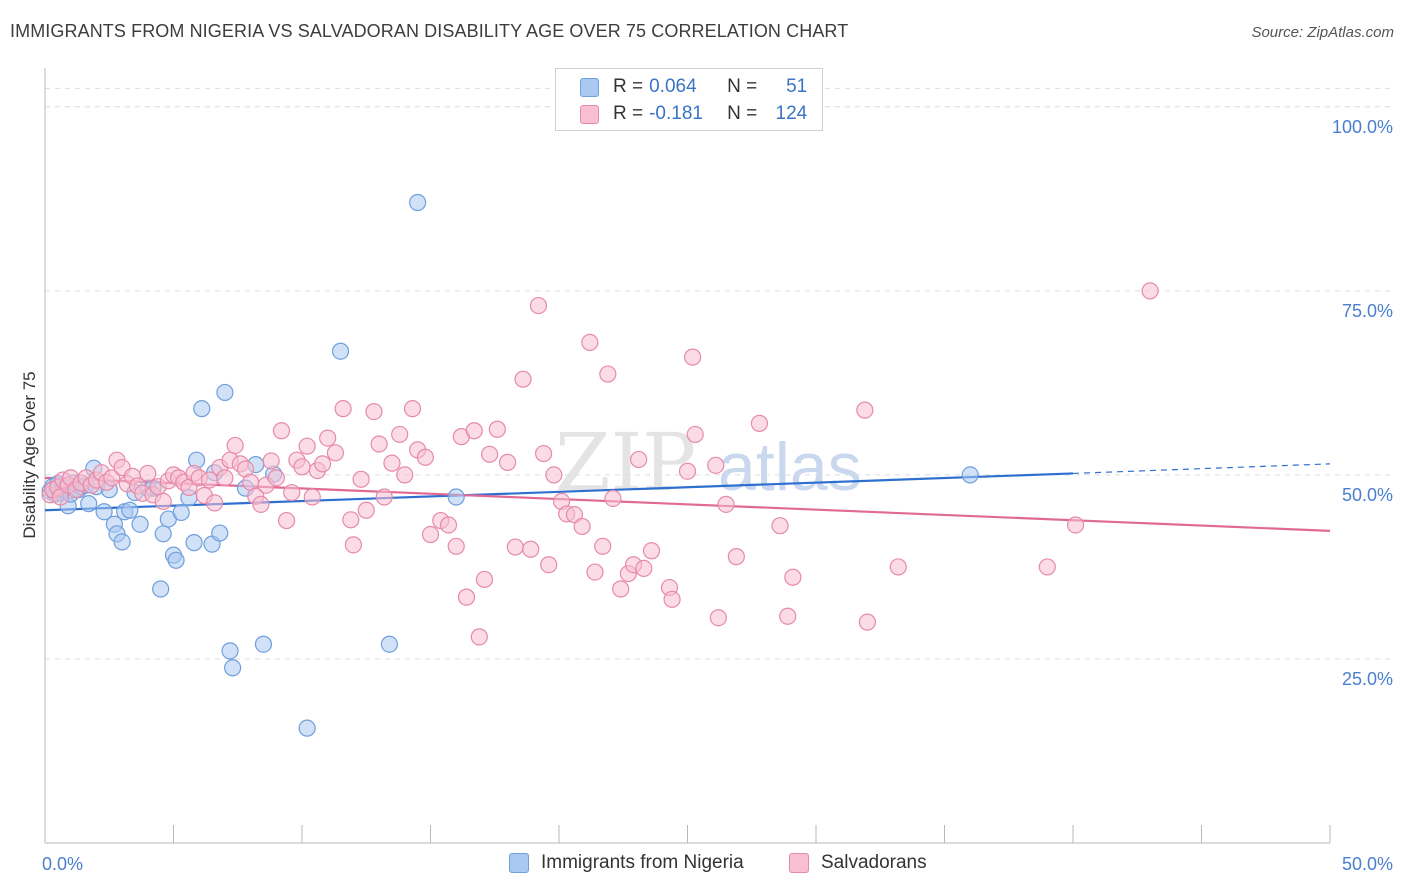 This screenshot has height=892, width=1406. Describe the element at coordinates (1367, 311) in the screenshot. I see `y-tick-label: 75.0%` at that location.